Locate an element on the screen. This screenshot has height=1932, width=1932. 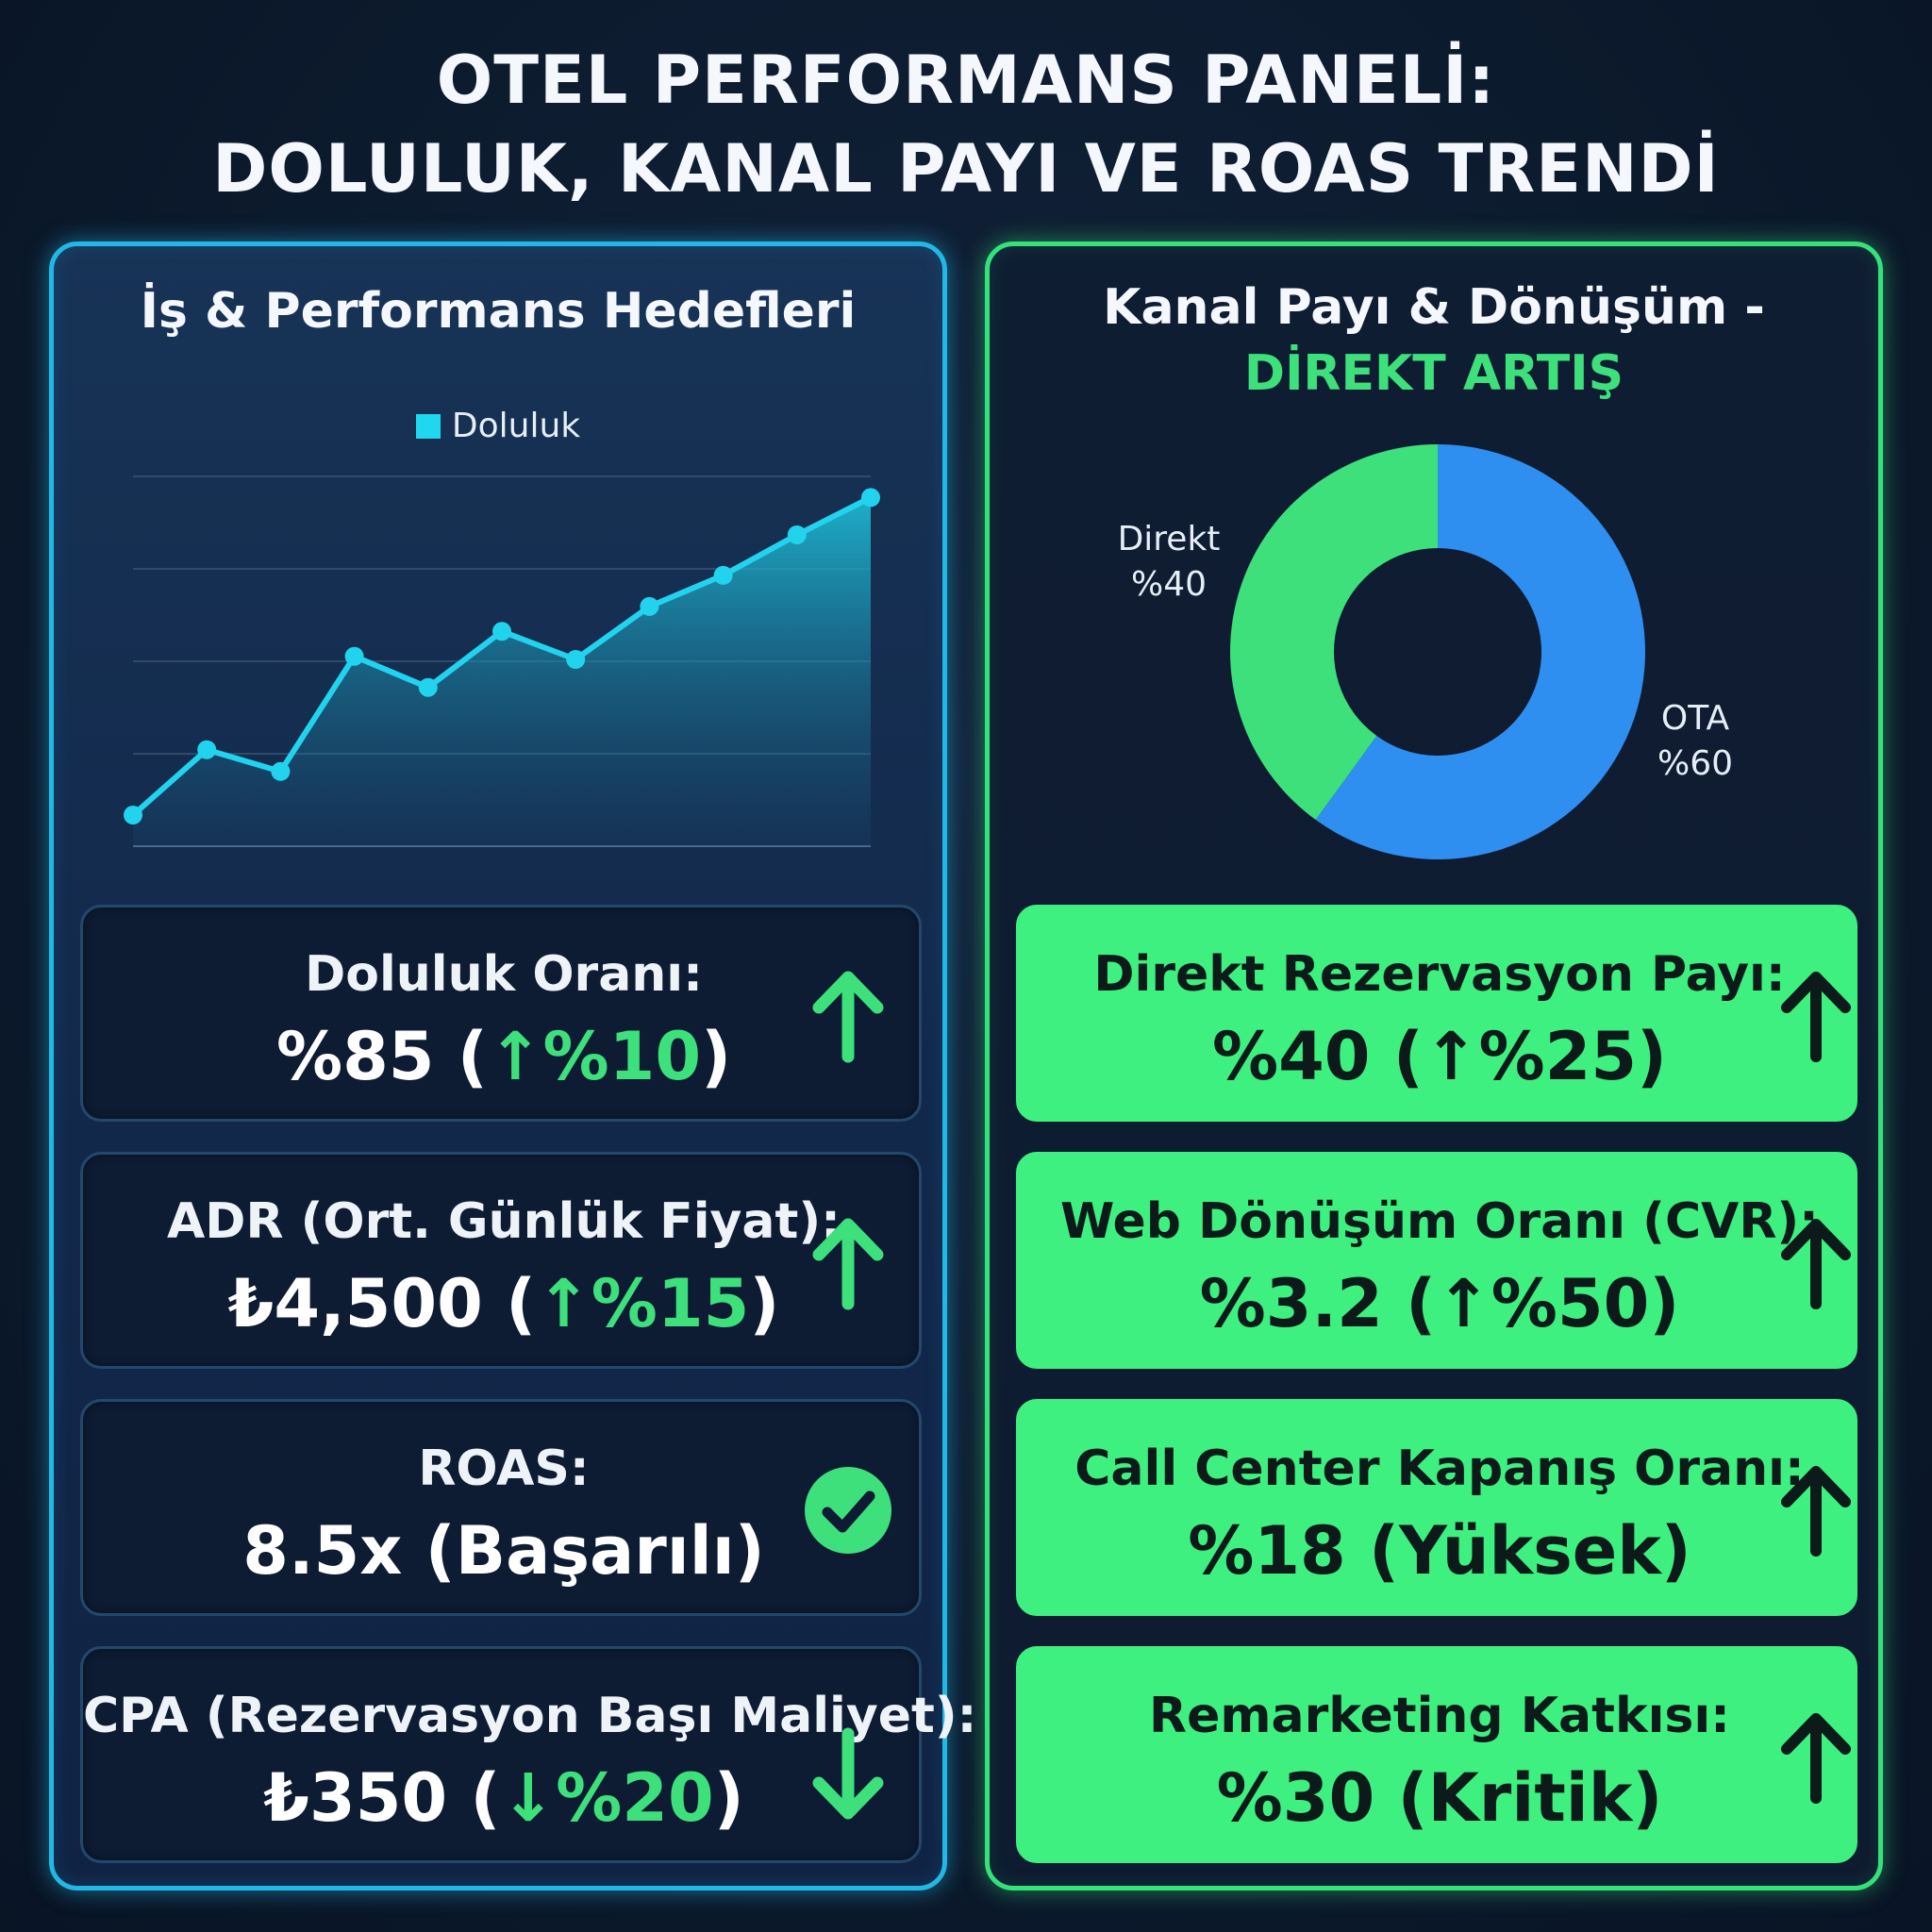
card-value: %18 (Yüksek) is located at coordinates (1439, 1551).